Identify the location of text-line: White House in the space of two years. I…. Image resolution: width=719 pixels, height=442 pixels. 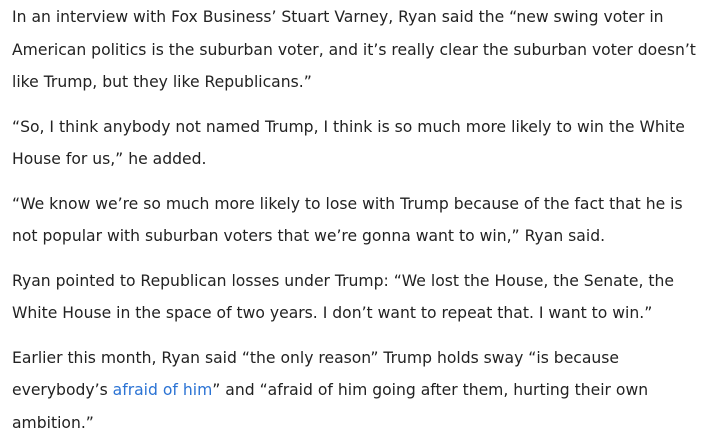
(332, 313).